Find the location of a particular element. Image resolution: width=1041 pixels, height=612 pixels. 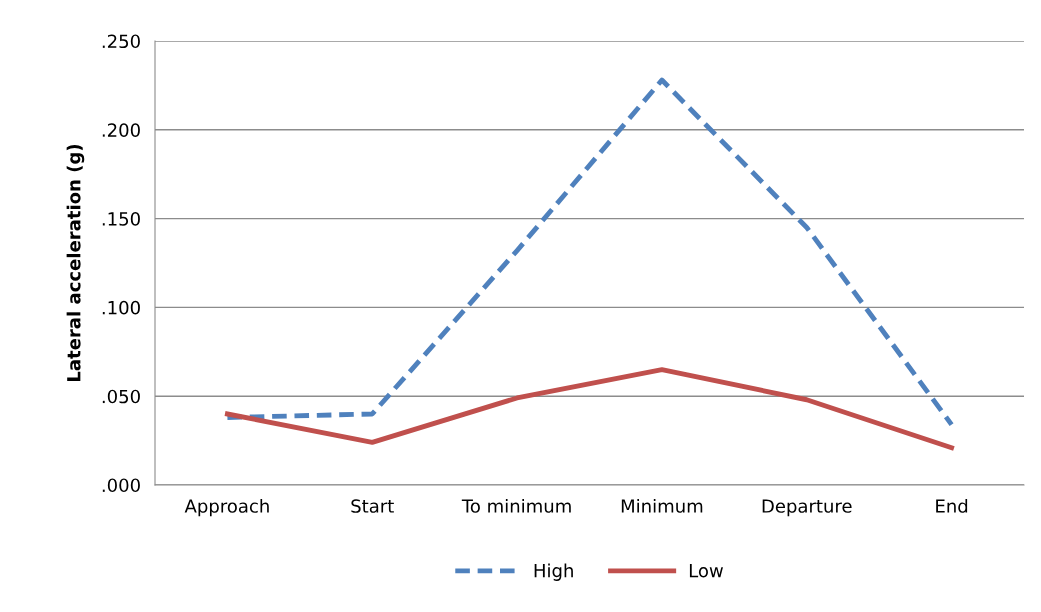

x-tick-label: End is located at coordinates (952, 505).